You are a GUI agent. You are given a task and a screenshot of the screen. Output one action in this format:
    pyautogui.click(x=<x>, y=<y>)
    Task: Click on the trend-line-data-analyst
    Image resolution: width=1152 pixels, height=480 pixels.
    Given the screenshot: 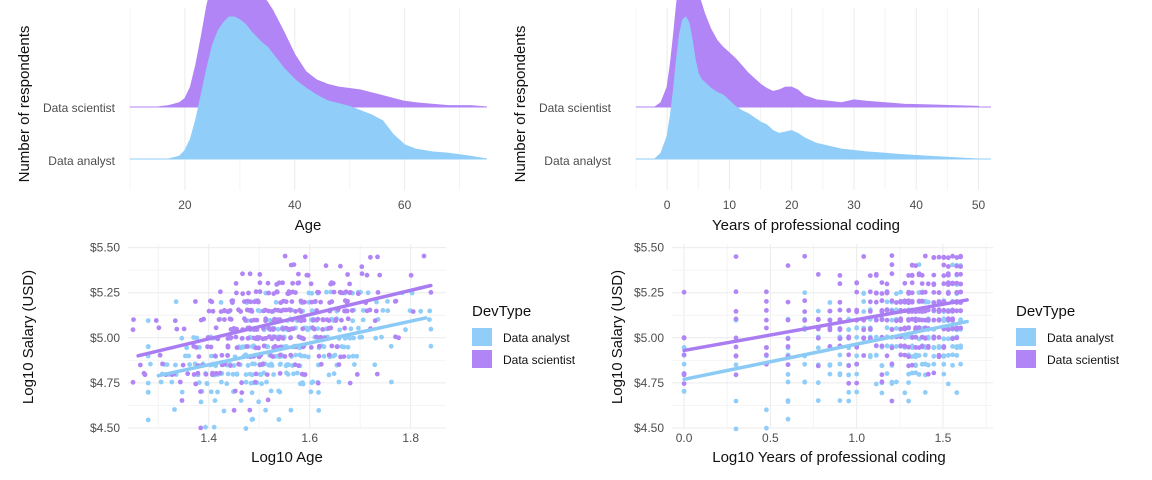 What is the action you would take?
    pyautogui.click(x=292, y=347)
    